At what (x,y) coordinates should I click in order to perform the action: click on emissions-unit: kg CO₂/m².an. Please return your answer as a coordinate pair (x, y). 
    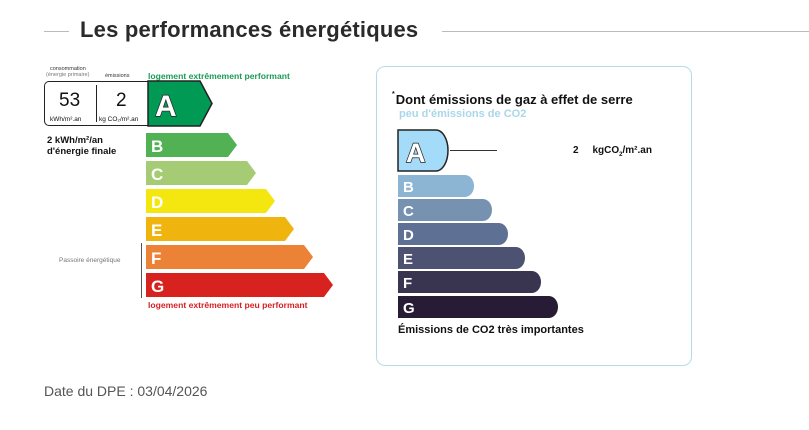
    Looking at the image, I should click on (119, 119).